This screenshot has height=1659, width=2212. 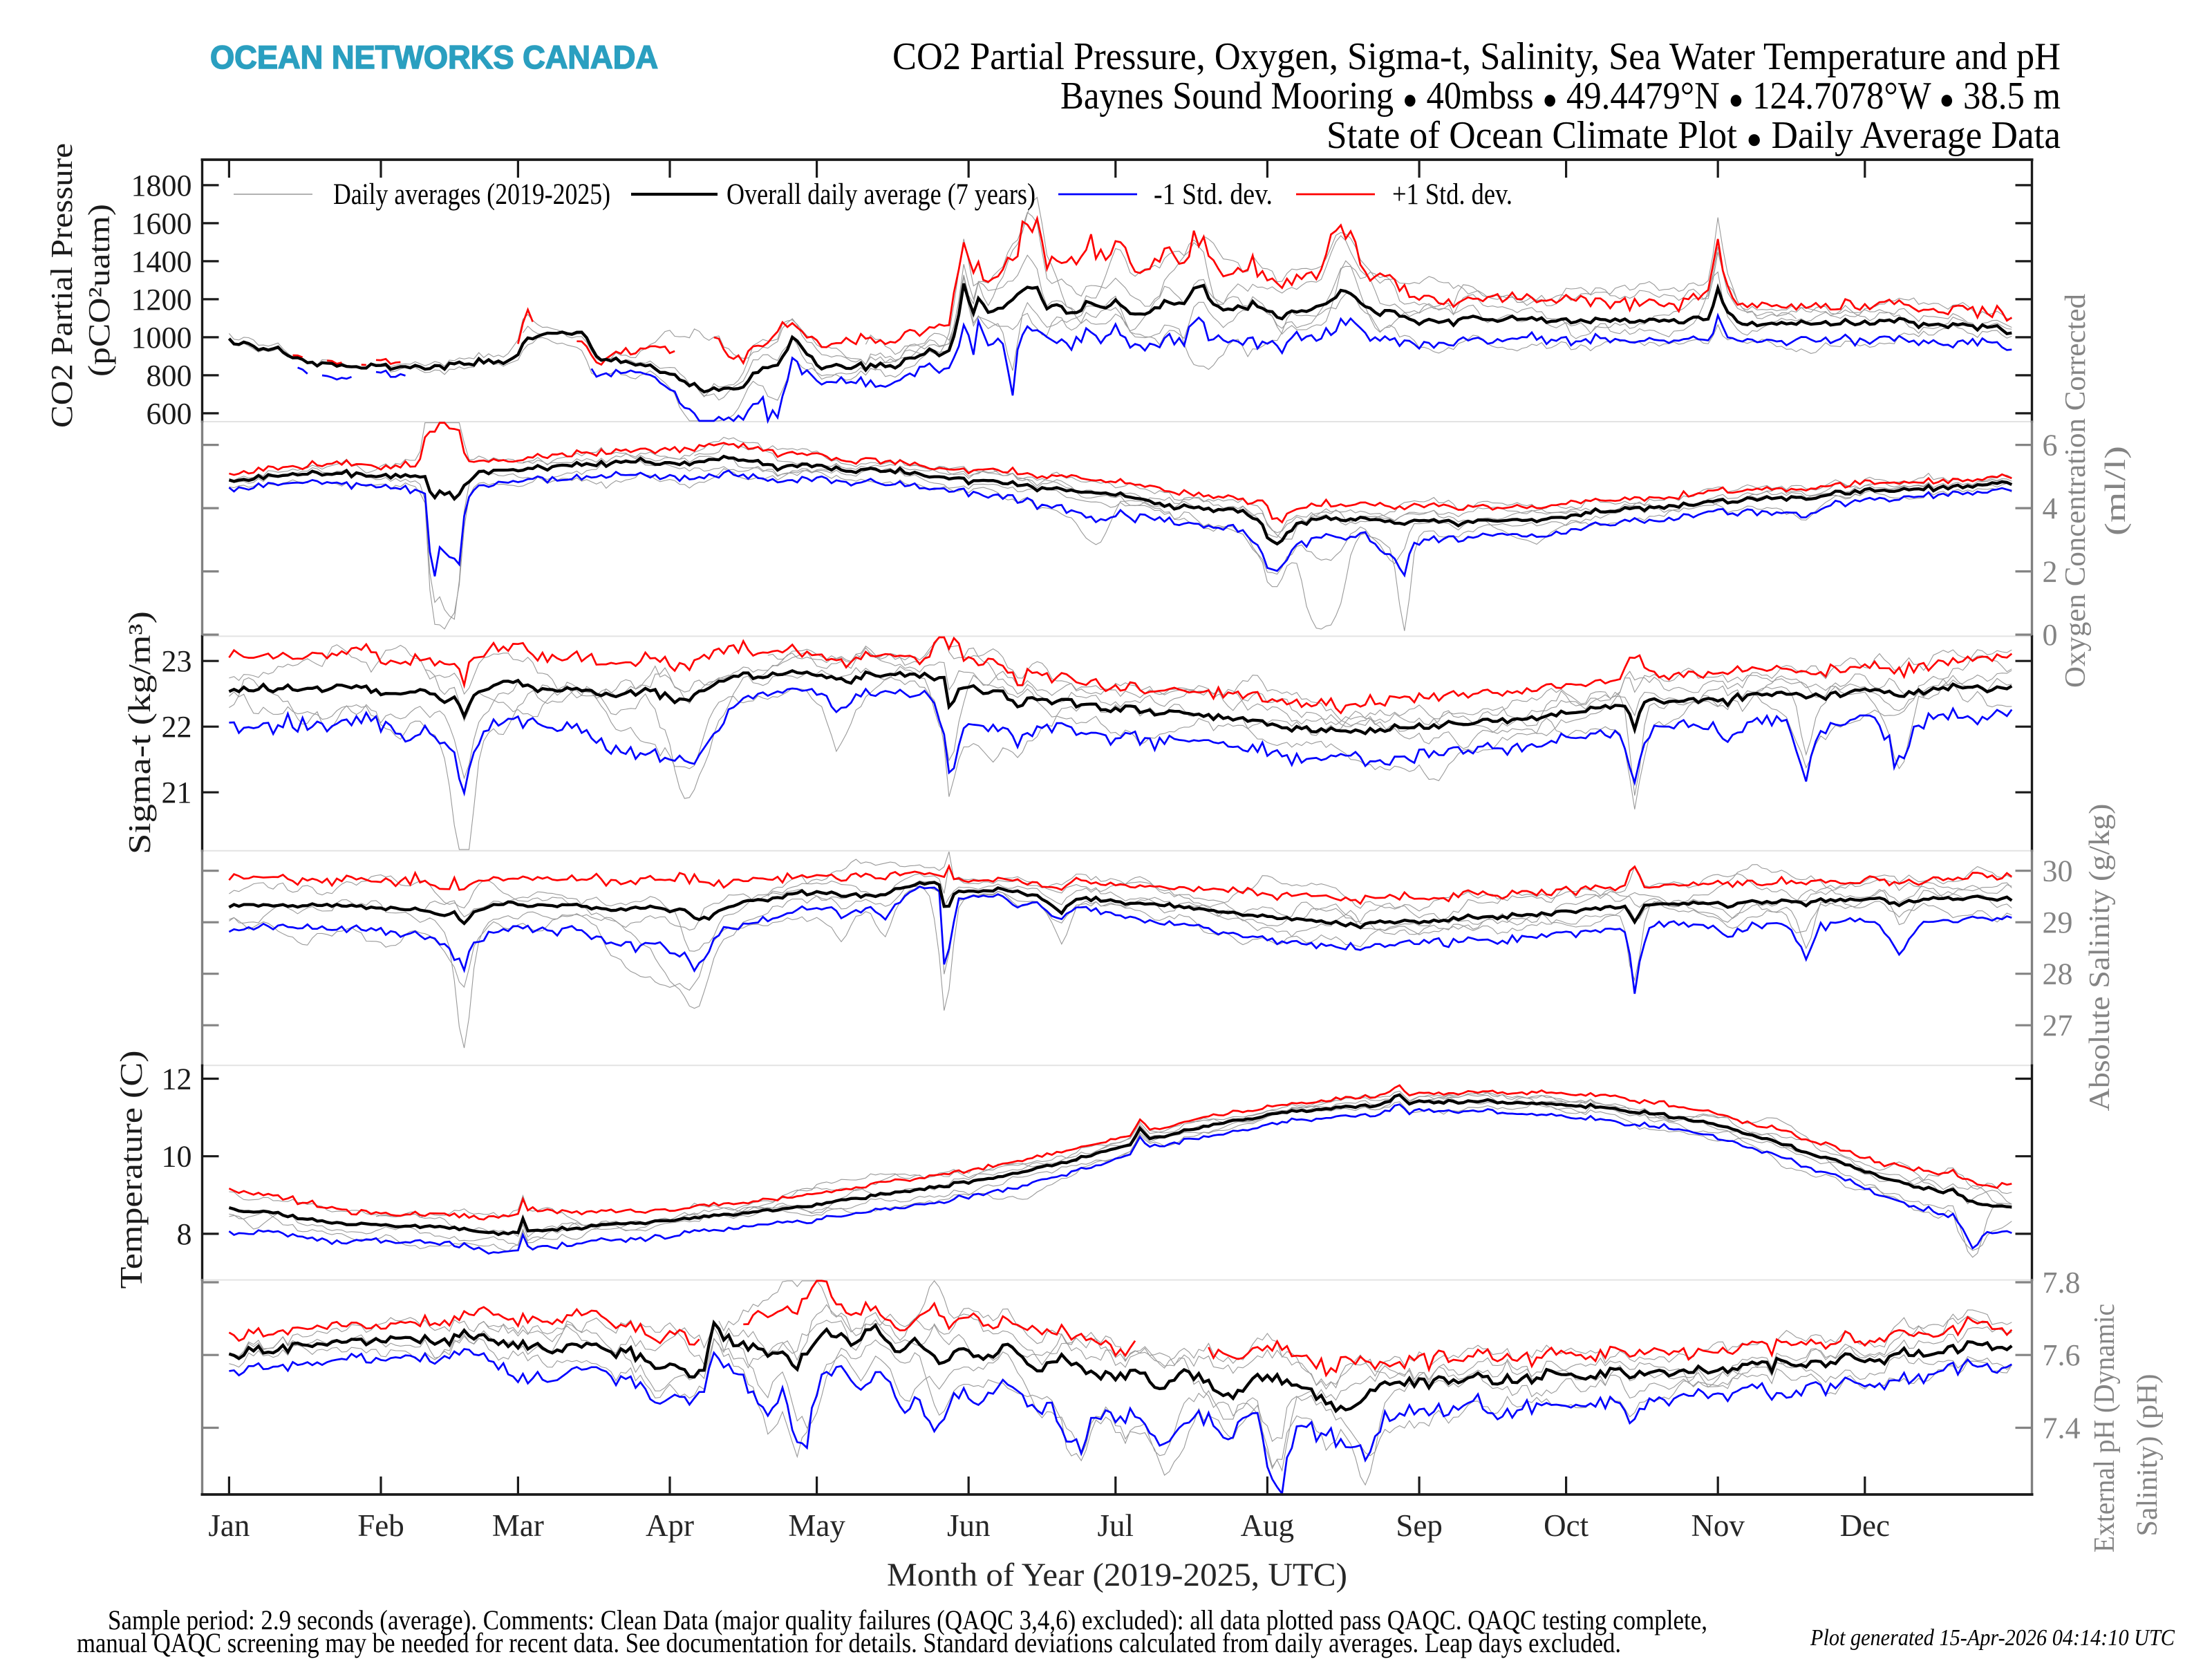 What do you see at coordinates (2062, 1283) in the screenshot?
I see `svg-text: 7.8` at bounding box center [2062, 1283].